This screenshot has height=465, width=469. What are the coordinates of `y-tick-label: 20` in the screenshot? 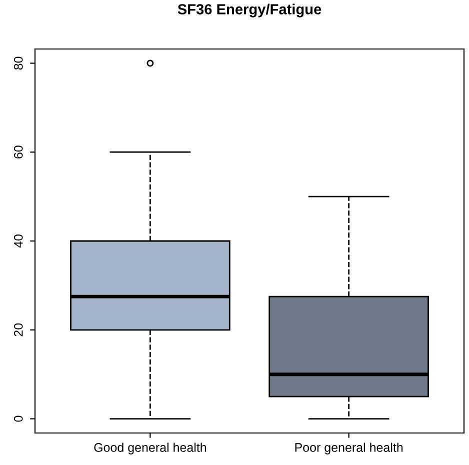 It's located at (18, 329).